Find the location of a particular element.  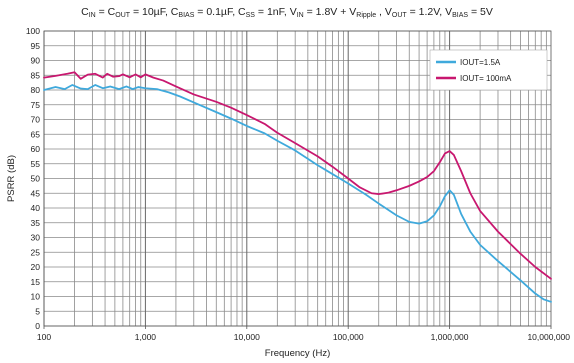

title-part: = 0.1µF, C is located at coordinates (220, 12).